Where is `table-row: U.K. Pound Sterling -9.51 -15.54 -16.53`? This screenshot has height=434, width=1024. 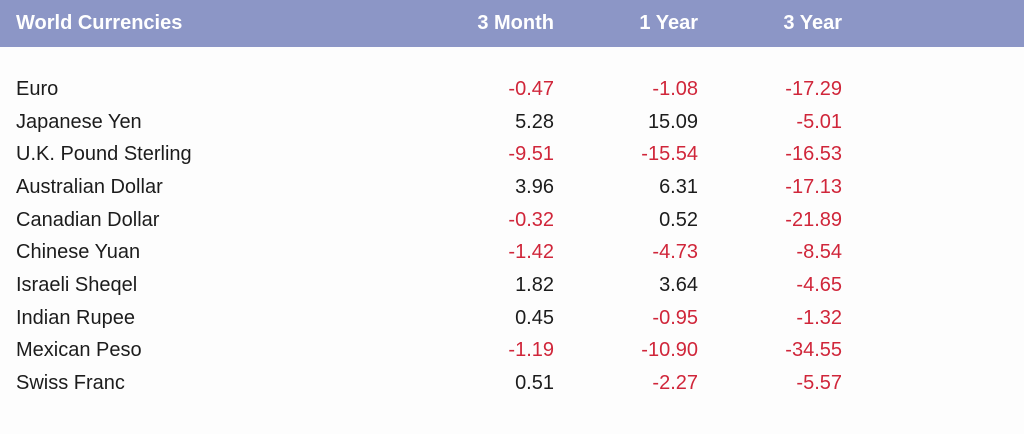 table-row: U.K. Pound Sterling -9.51 -15.54 -16.53 is located at coordinates (512, 154).